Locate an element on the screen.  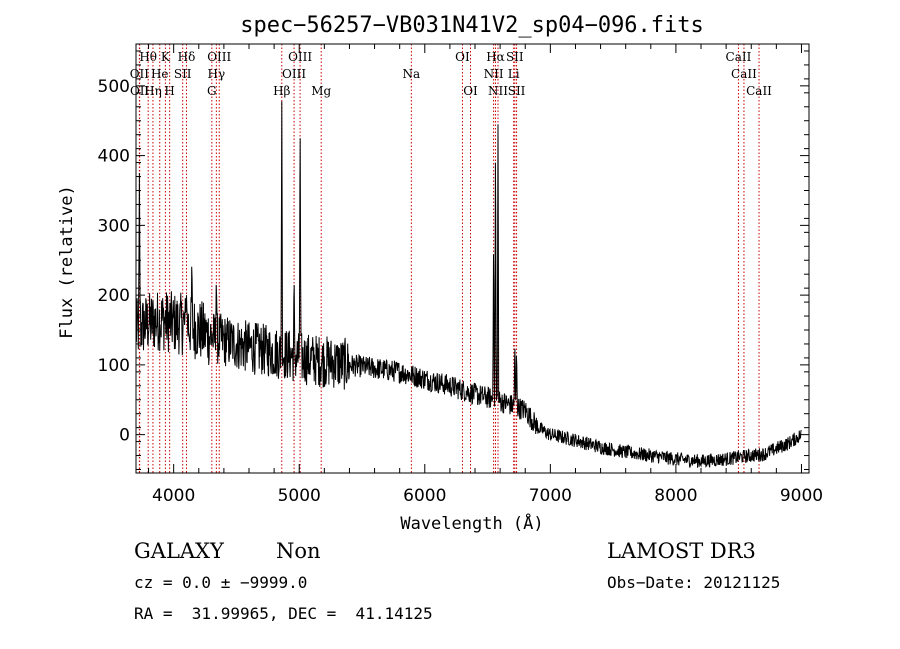
spectral-line-label: H is located at coordinates (169, 91).